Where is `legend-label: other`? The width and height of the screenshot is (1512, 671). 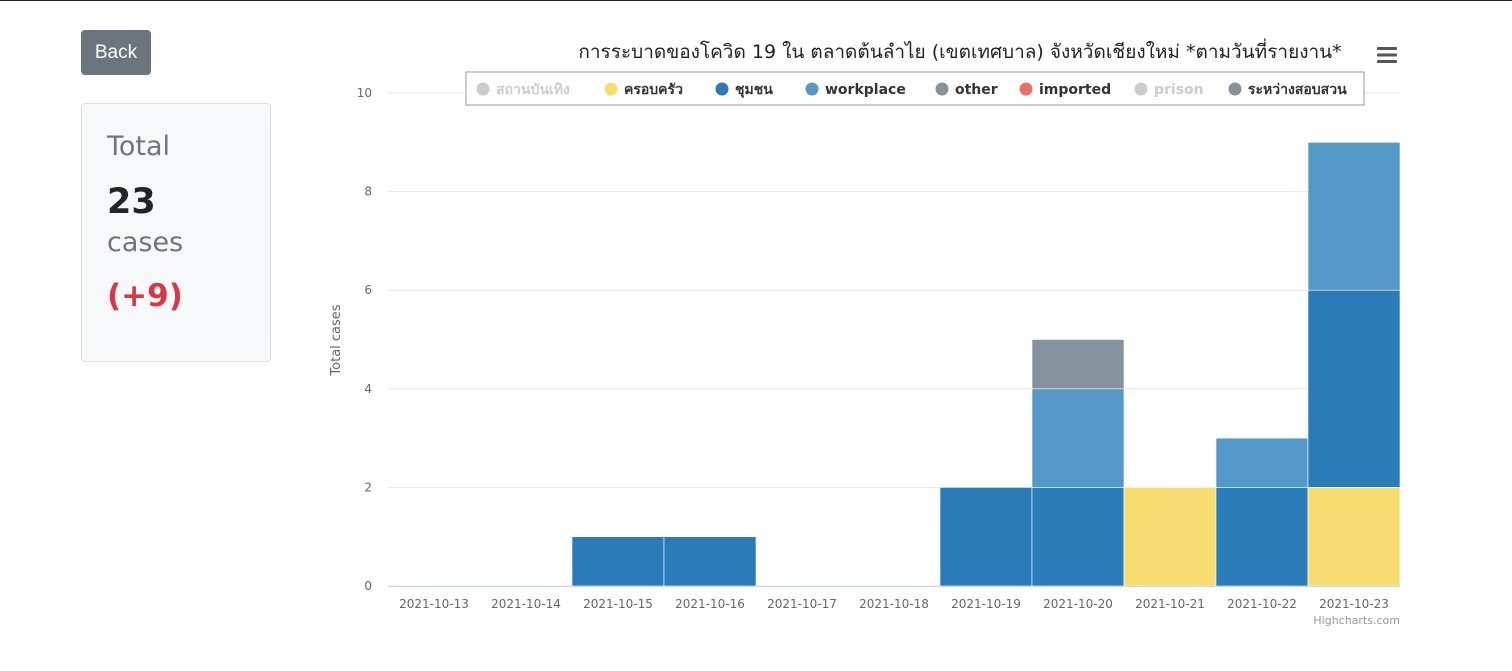
legend-label: other is located at coordinates (976, 90).